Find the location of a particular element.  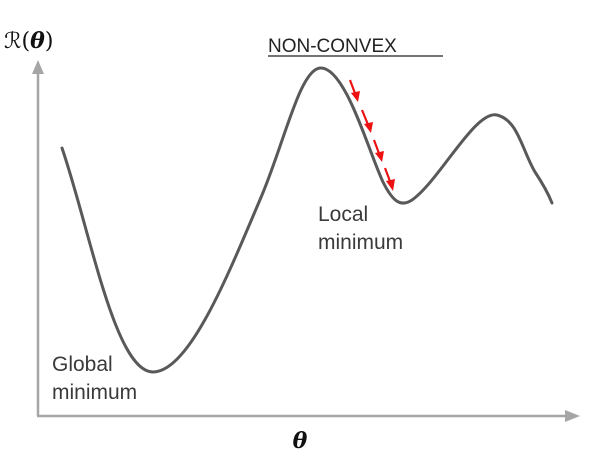

global-minimum-line2: minimum is located at coordinates (94, 392).